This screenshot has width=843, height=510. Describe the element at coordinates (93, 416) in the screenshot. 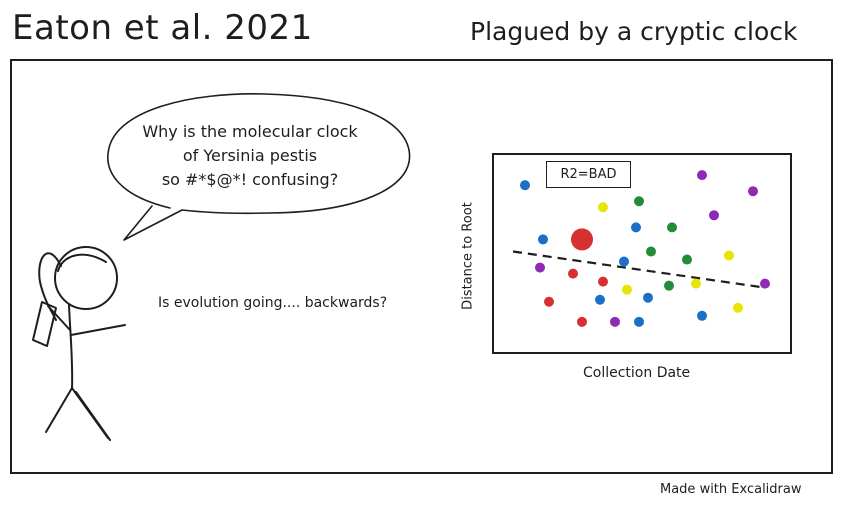

I see `figure-leg-right-shadow` at that location.